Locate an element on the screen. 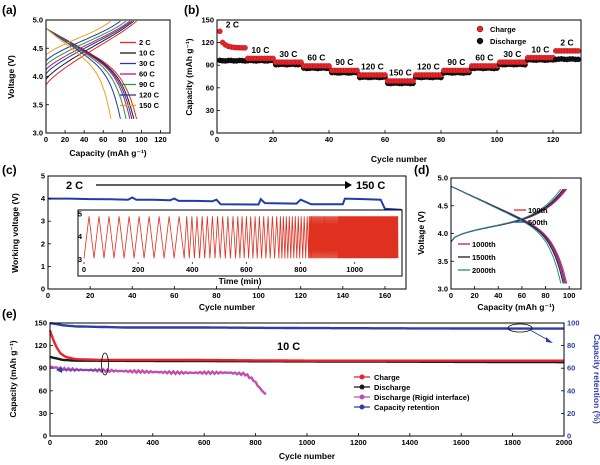 Image resolution: width=600 pixels, height=465 pixels. panel-a-discharge-curve is located at coordinates (86, 74).